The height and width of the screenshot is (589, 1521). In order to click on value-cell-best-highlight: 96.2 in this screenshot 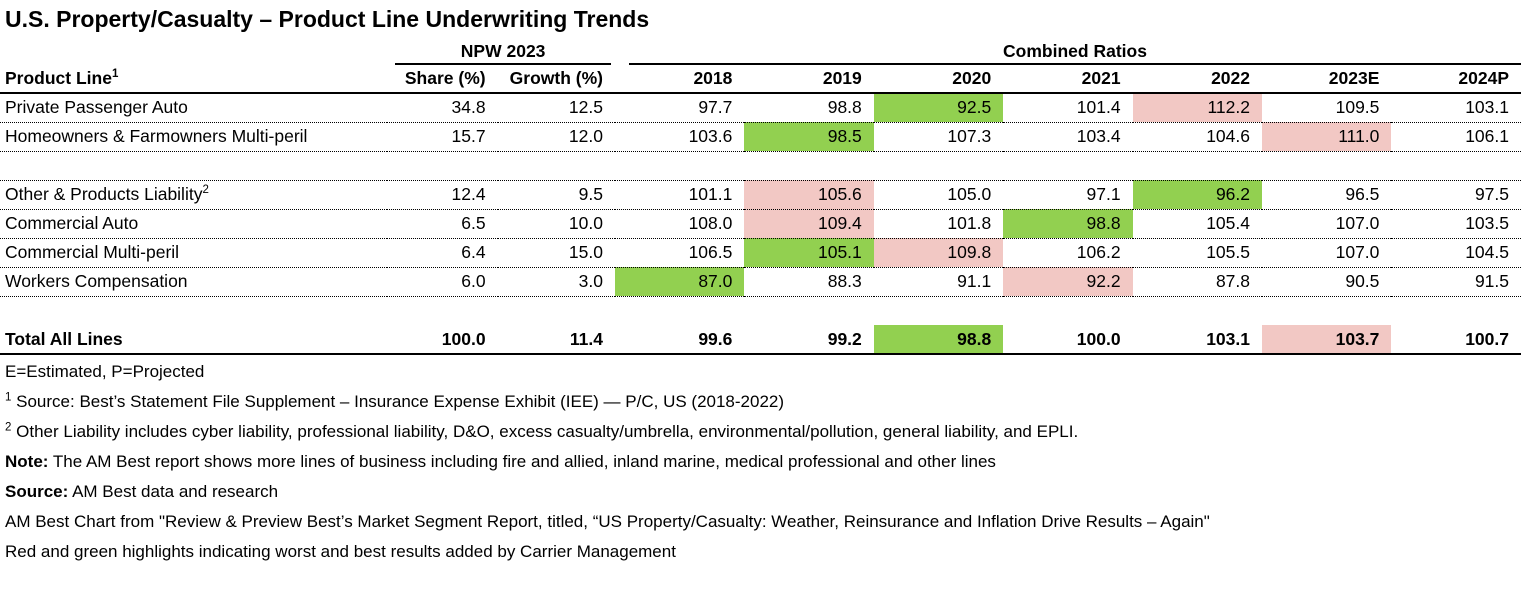, I will do `click(1197, 195)`.